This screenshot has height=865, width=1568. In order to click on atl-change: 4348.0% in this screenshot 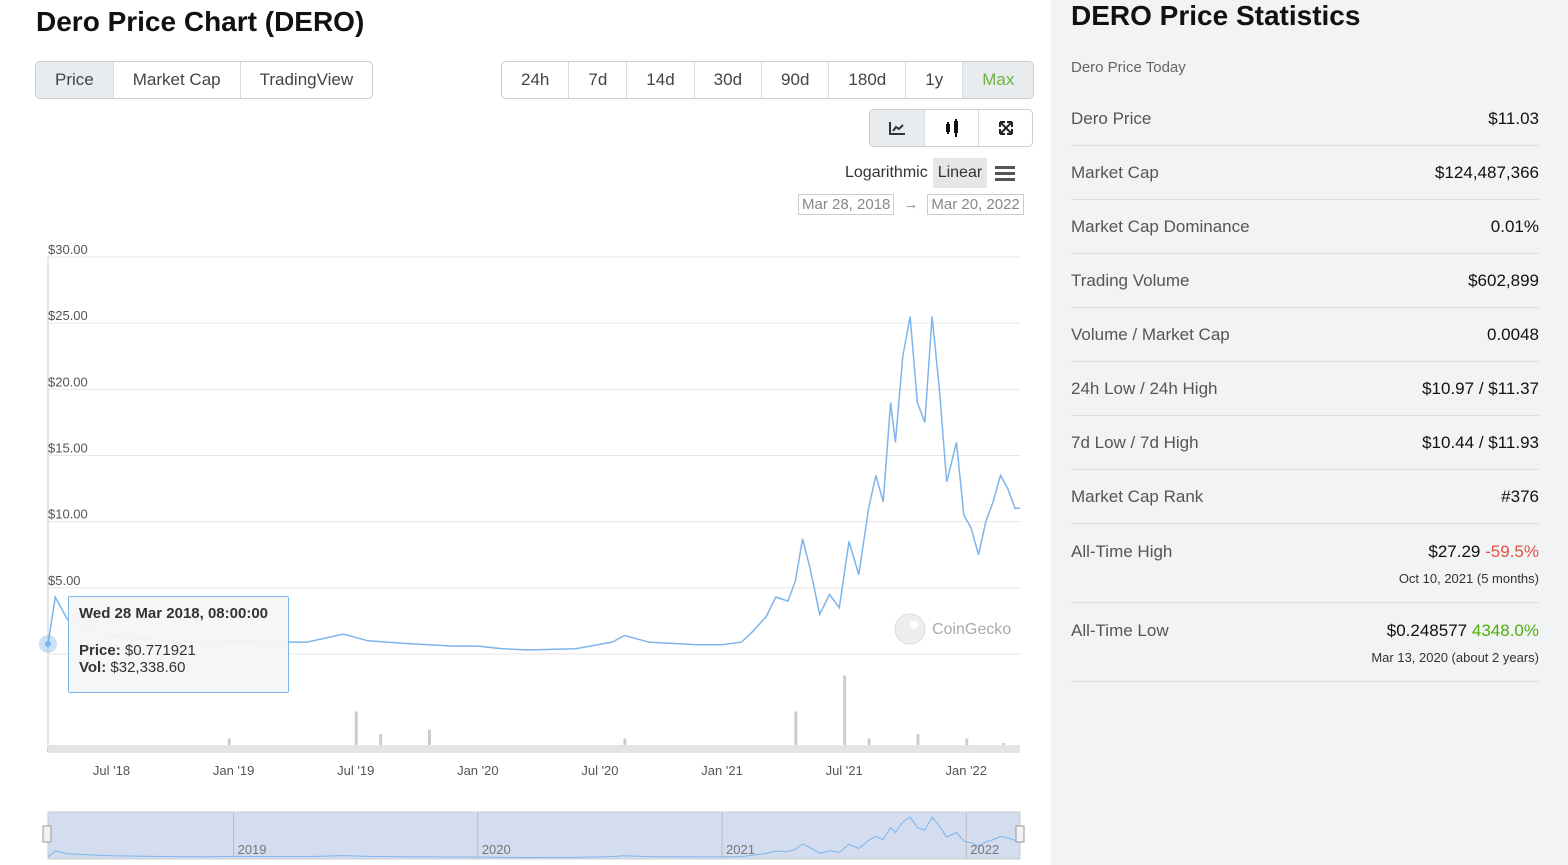, I will do `click(1505, 630)`.